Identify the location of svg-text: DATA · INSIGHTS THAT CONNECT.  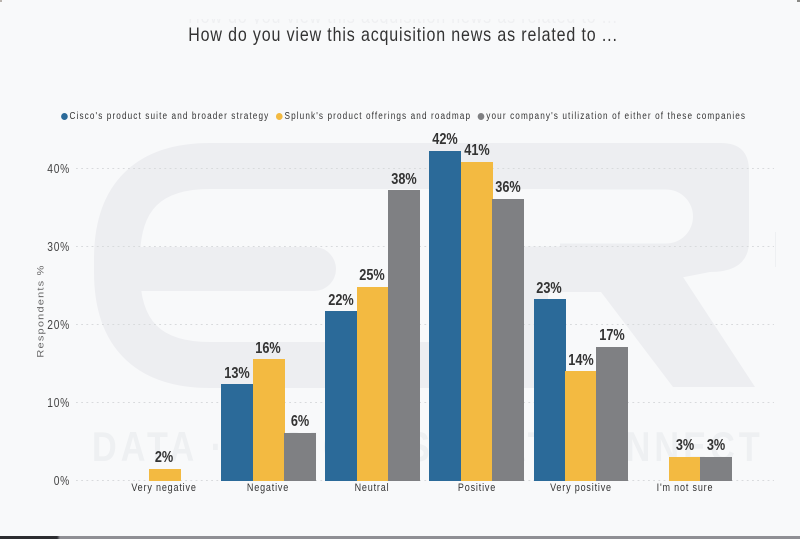
(428, 447).